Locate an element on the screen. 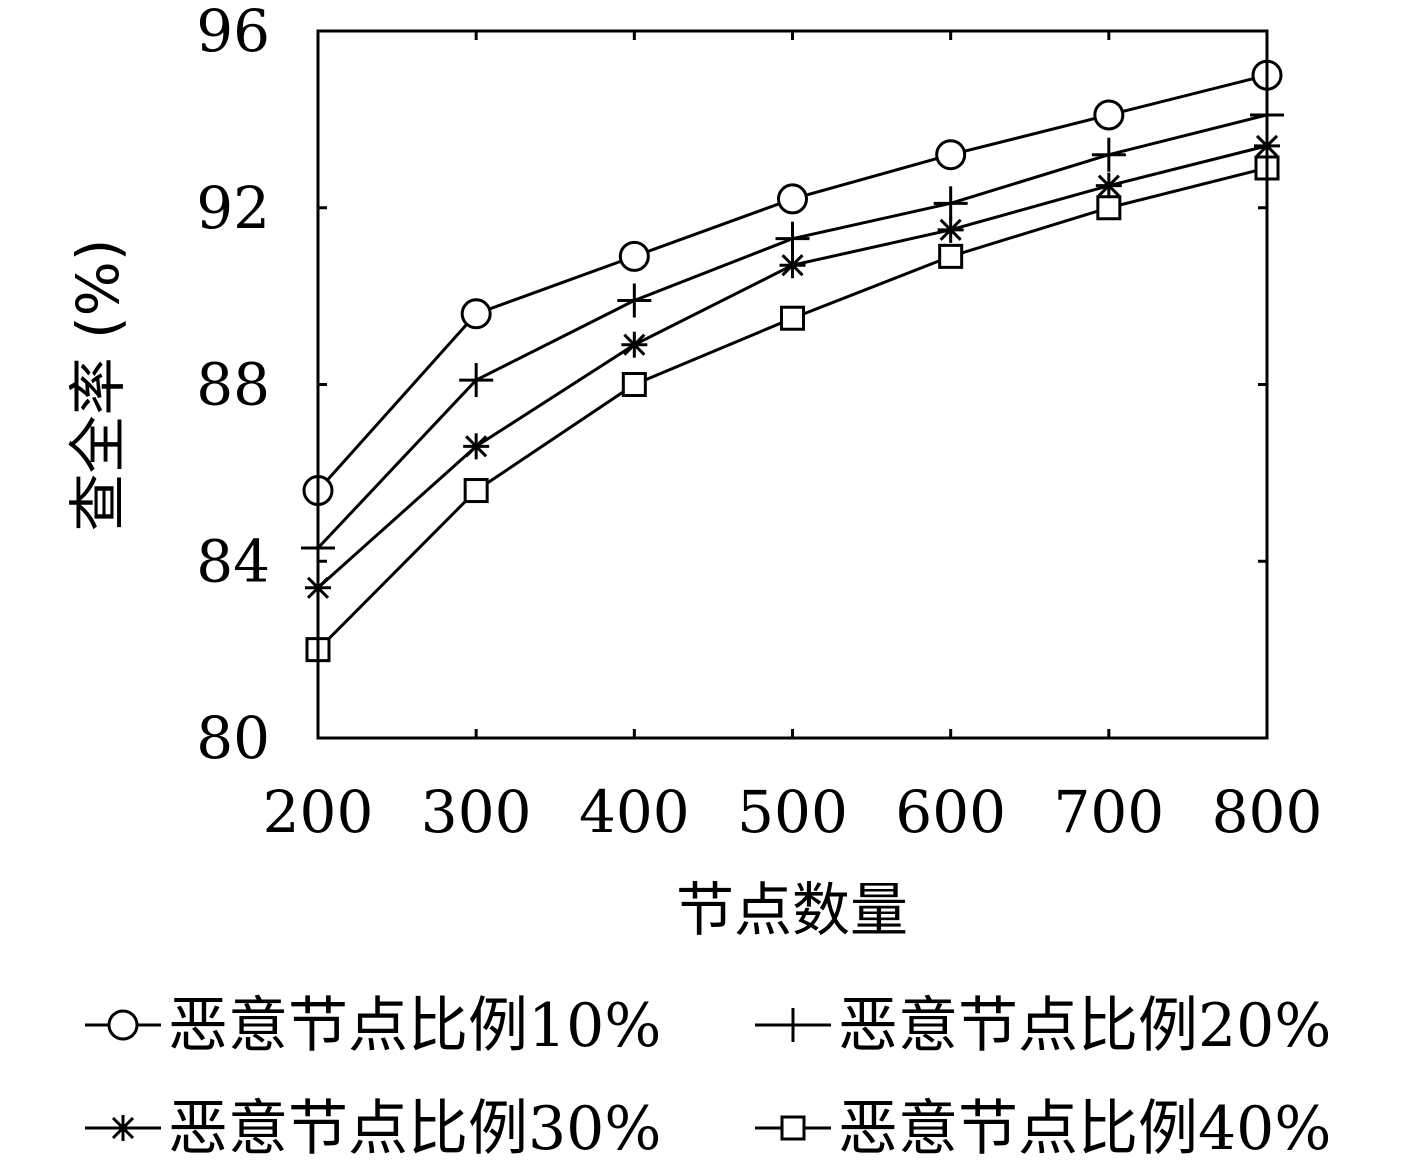 The image size is (1417, 1162). y-tick-label: 92 is located at coordinates (233, 208).